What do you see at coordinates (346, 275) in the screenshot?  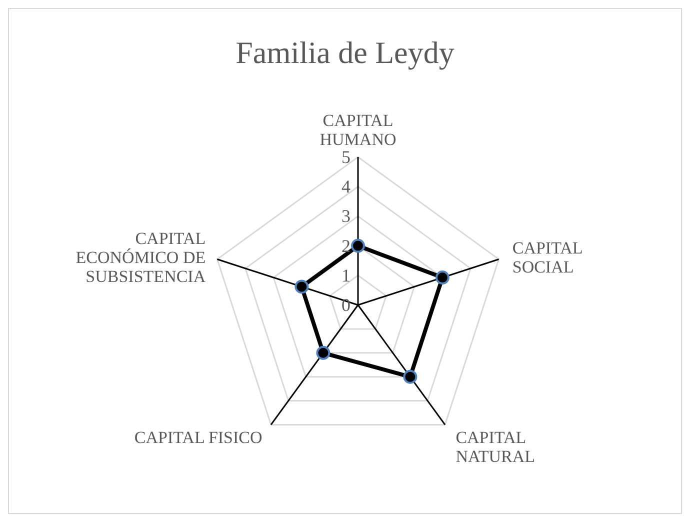 I see `y-tick-label: 1` at bounding box center [346, 275].